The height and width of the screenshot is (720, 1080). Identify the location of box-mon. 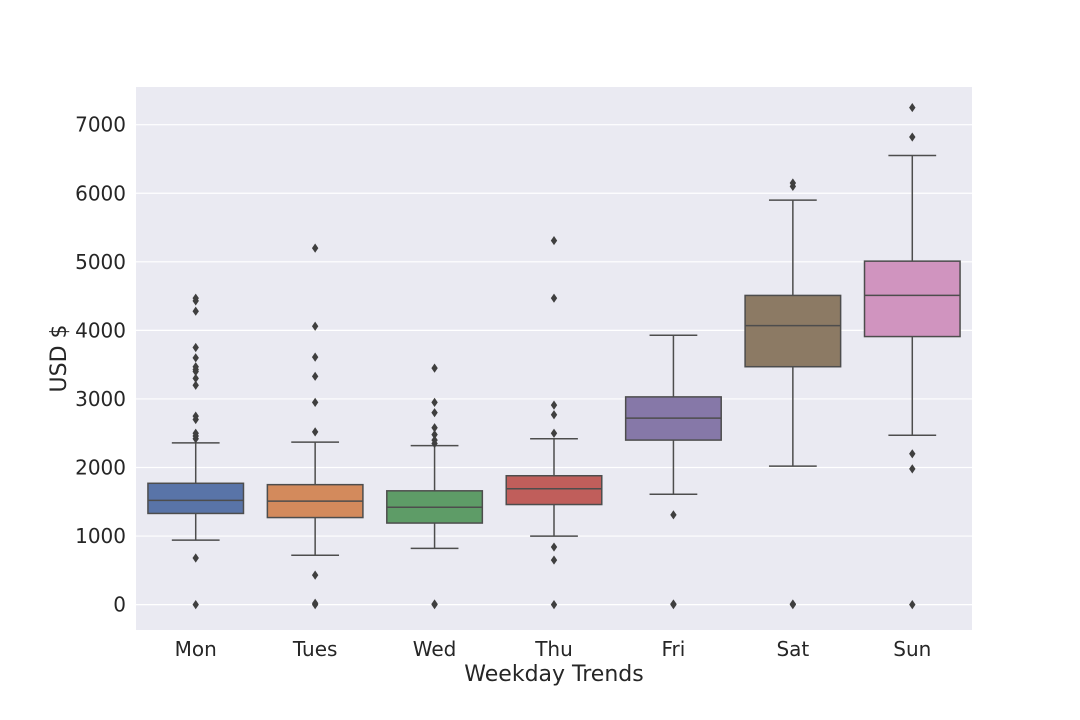
(196, 451).